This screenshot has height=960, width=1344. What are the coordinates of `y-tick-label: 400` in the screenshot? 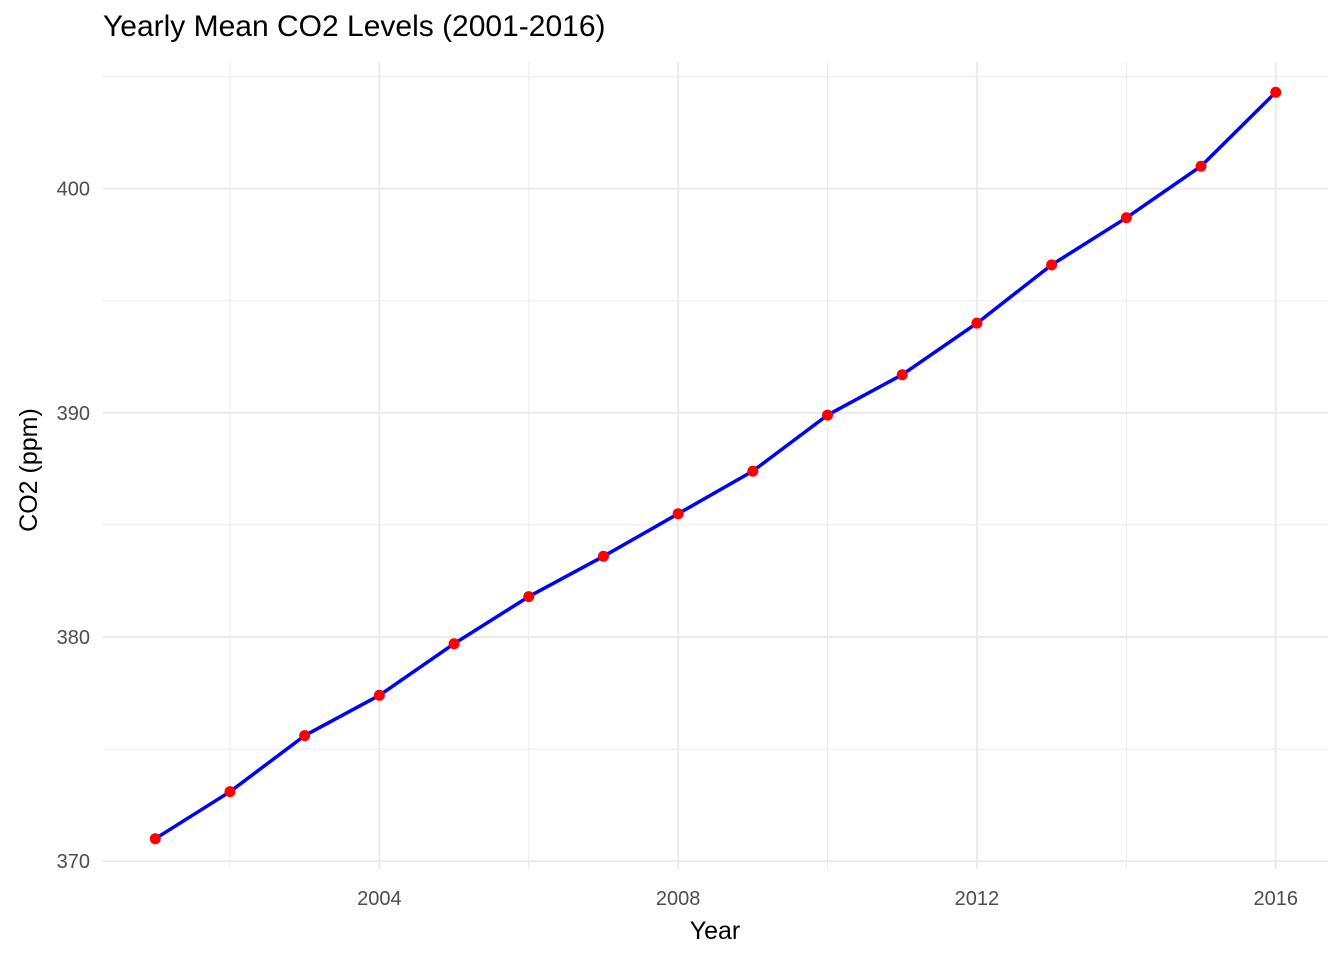 It's located at (73, 190).